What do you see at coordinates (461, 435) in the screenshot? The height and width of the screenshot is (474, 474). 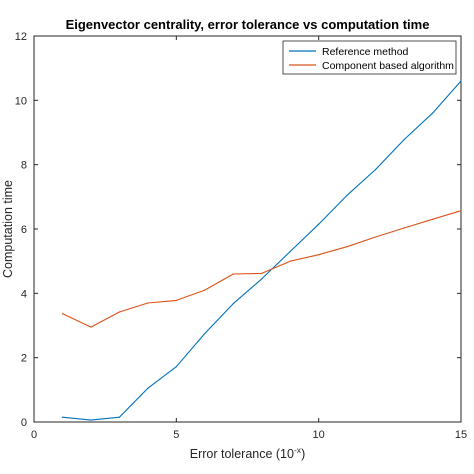 I see `x-tick-label: 15` at bounding box center [461, 435].